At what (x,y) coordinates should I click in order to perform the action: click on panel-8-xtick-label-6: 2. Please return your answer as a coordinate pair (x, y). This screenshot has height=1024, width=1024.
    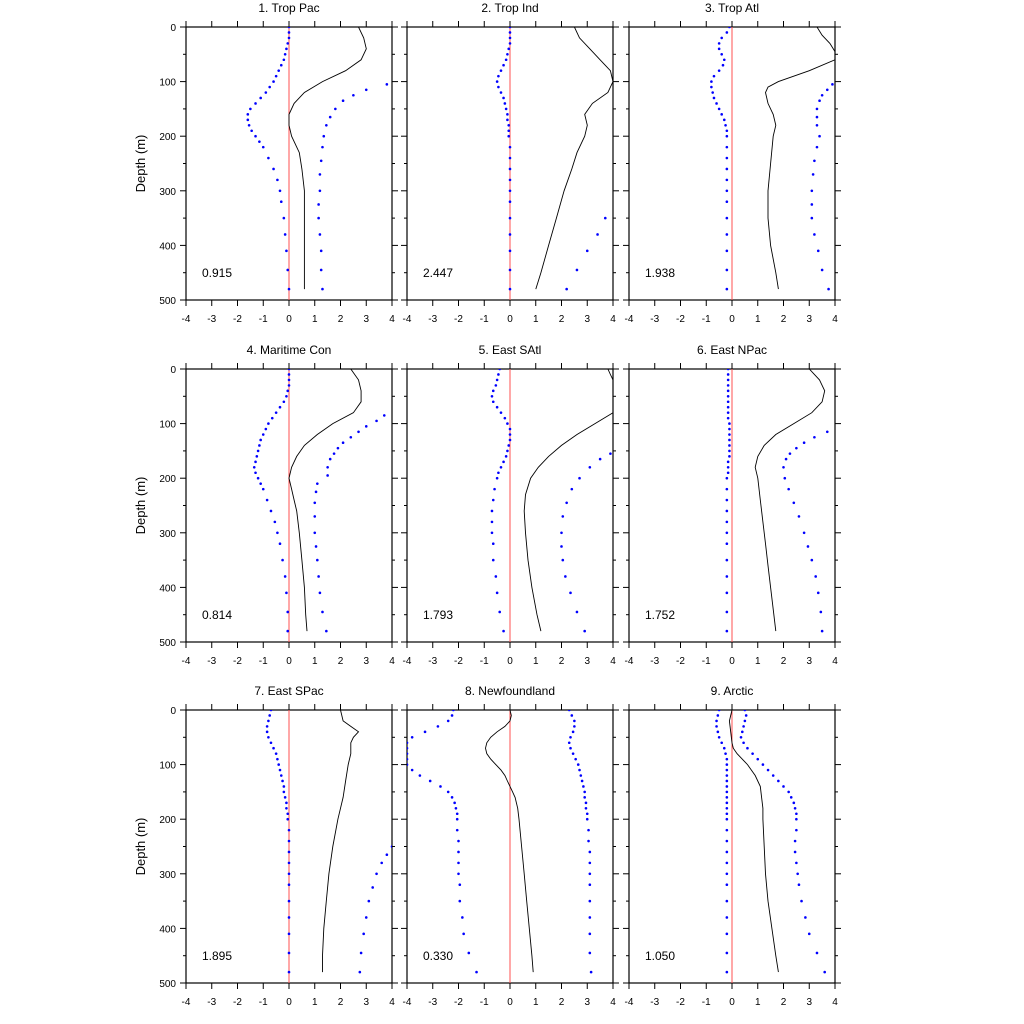
    Looking at the image, I should click on (562, 1002).